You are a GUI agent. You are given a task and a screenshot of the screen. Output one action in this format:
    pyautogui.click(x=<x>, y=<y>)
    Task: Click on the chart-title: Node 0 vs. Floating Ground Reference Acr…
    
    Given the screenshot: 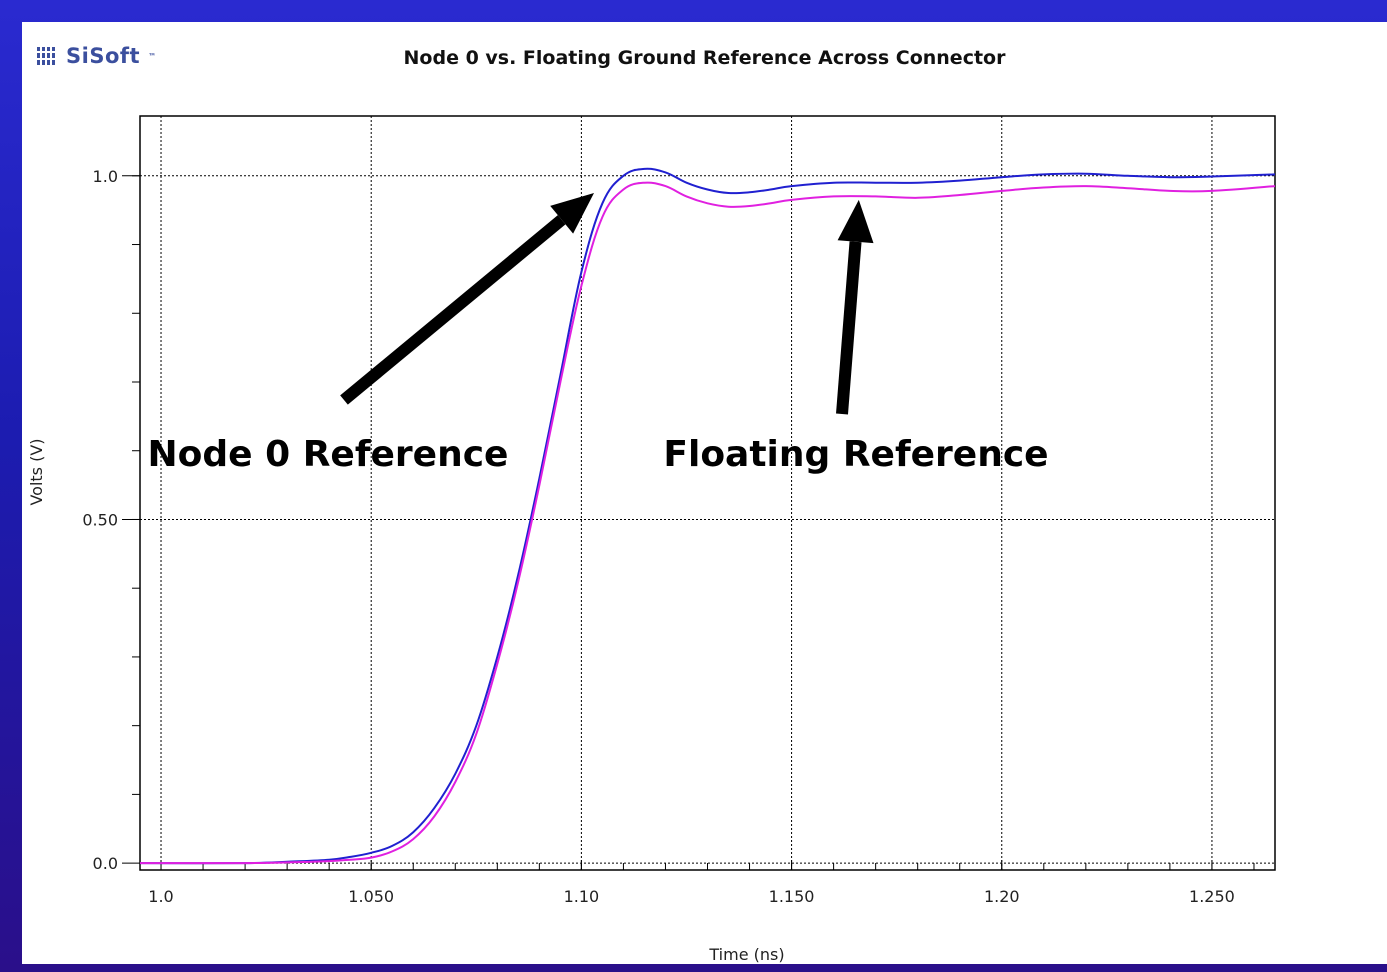 What is the action you would take?
    pyautogui.click(x=704, y=58)
    